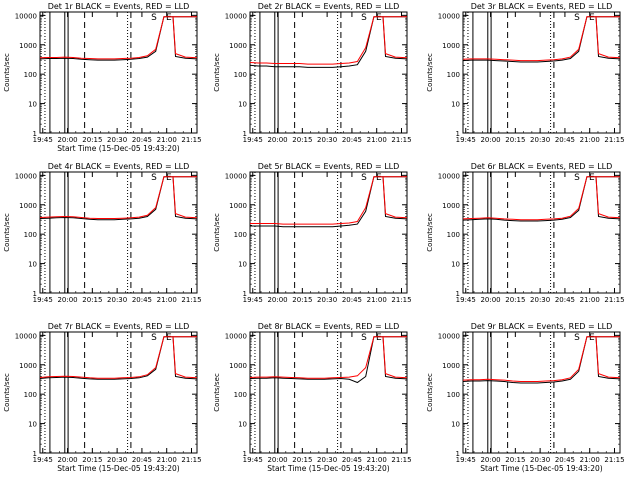 The image size is (640, 480). I want to click on chart-title: Det 5r BLACK = Events, RED = LLD, so click(329, 166).